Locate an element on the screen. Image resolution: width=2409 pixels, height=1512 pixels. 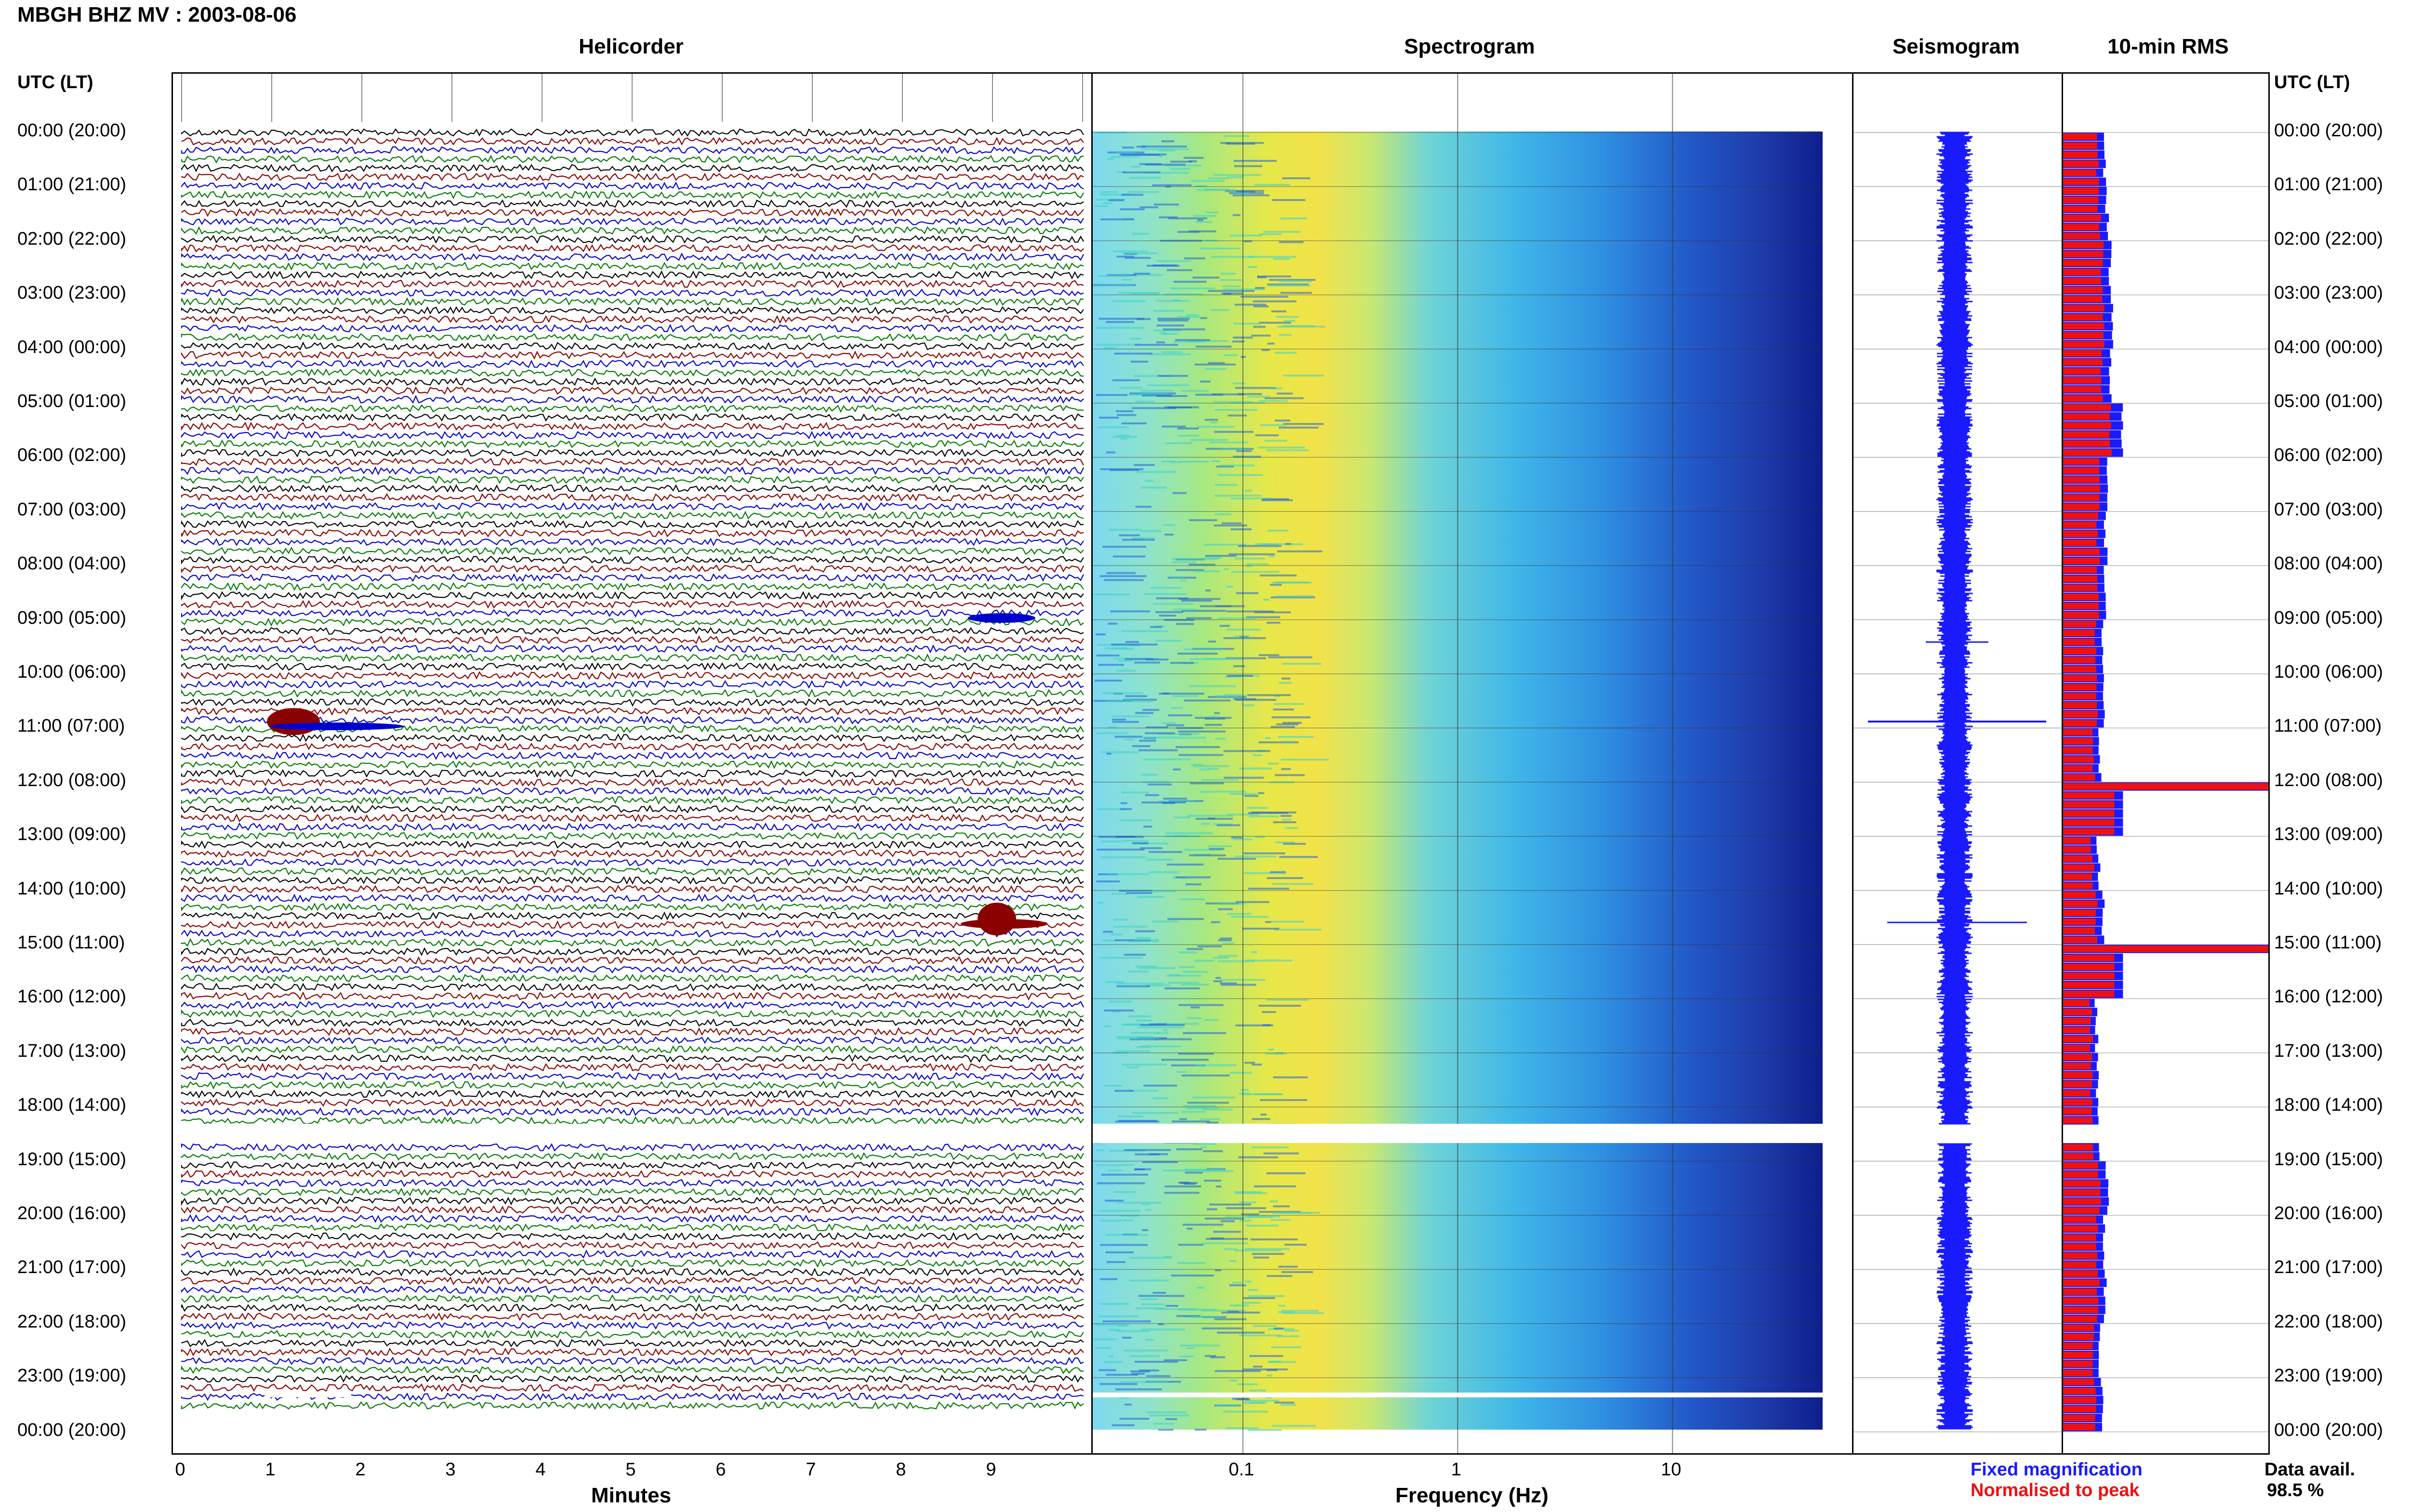
row-label-left: 13:00 (09:00) is located at coordinates (72, 834).